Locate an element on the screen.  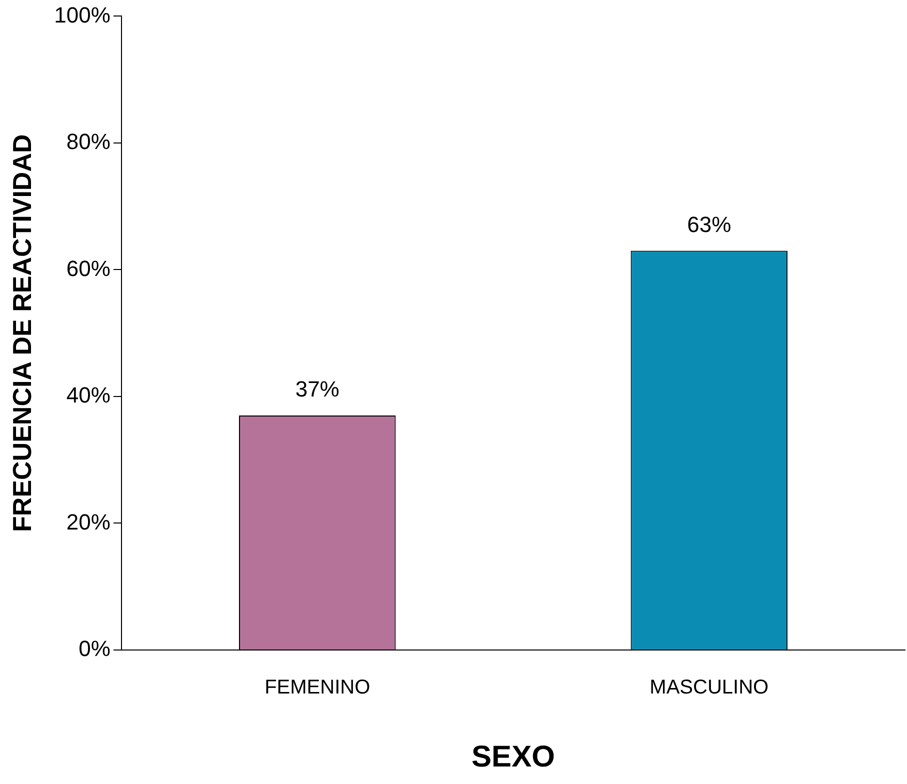
x-axis-title: SEXO is located at coordinates (513, 757).